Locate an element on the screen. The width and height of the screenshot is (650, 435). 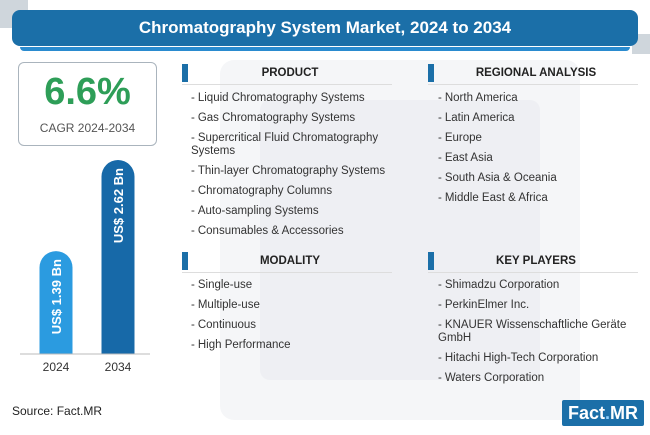
factmr-logo: Fact. MR is located at coordinates (603, 413).